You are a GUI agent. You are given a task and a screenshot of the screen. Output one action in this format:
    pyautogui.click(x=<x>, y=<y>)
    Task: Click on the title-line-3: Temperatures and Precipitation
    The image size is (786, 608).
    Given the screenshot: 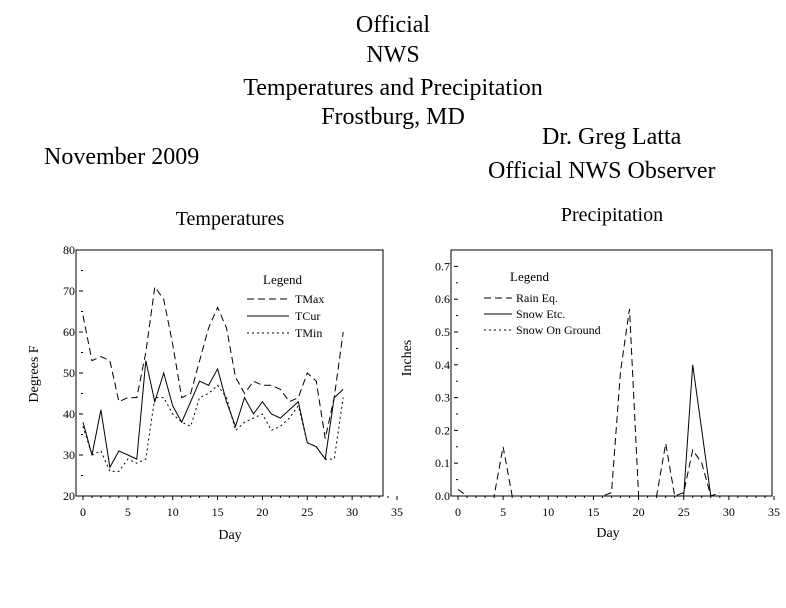 What is the action you would take?
    pyautogui.click(x=393, y=88)
    